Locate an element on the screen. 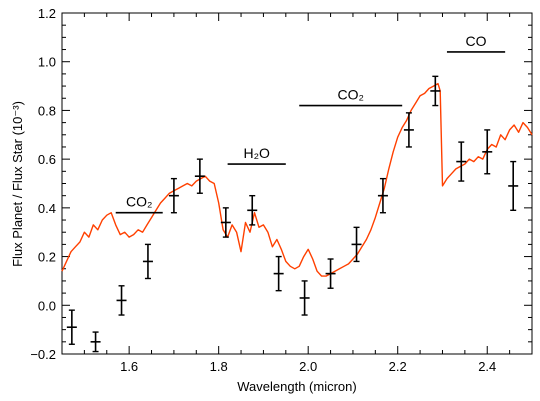 The height and width of the screenshot is (401, 540). y-tick-label: 1.2 is located at coordinates (47, 13).